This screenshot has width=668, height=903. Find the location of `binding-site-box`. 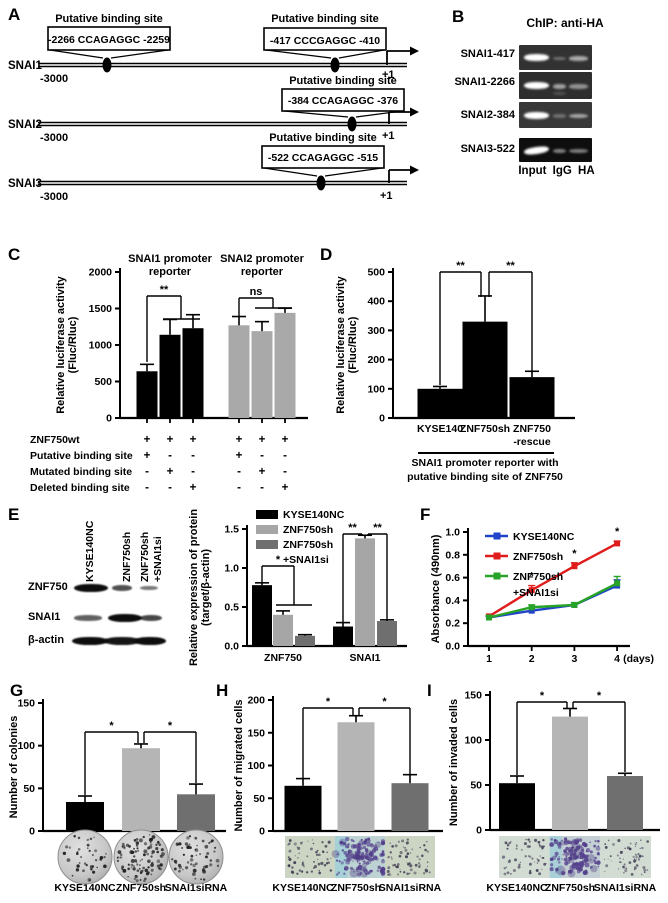

binding-site-box is located at coordinates (109, 38).